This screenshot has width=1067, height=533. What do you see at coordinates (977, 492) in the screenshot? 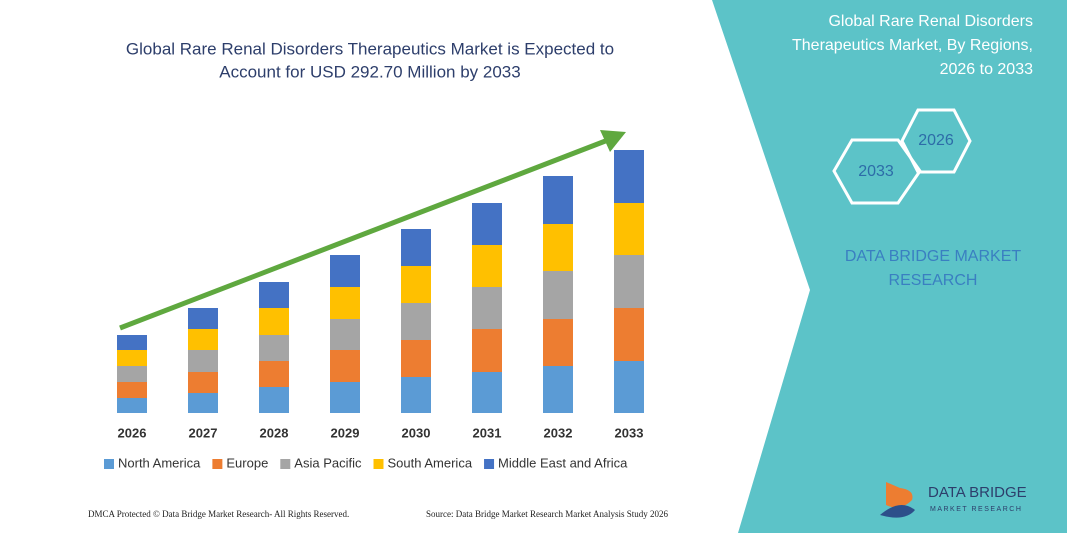
I see `logo-name: DATA BRIDGE` at bounding box center [977, 492].